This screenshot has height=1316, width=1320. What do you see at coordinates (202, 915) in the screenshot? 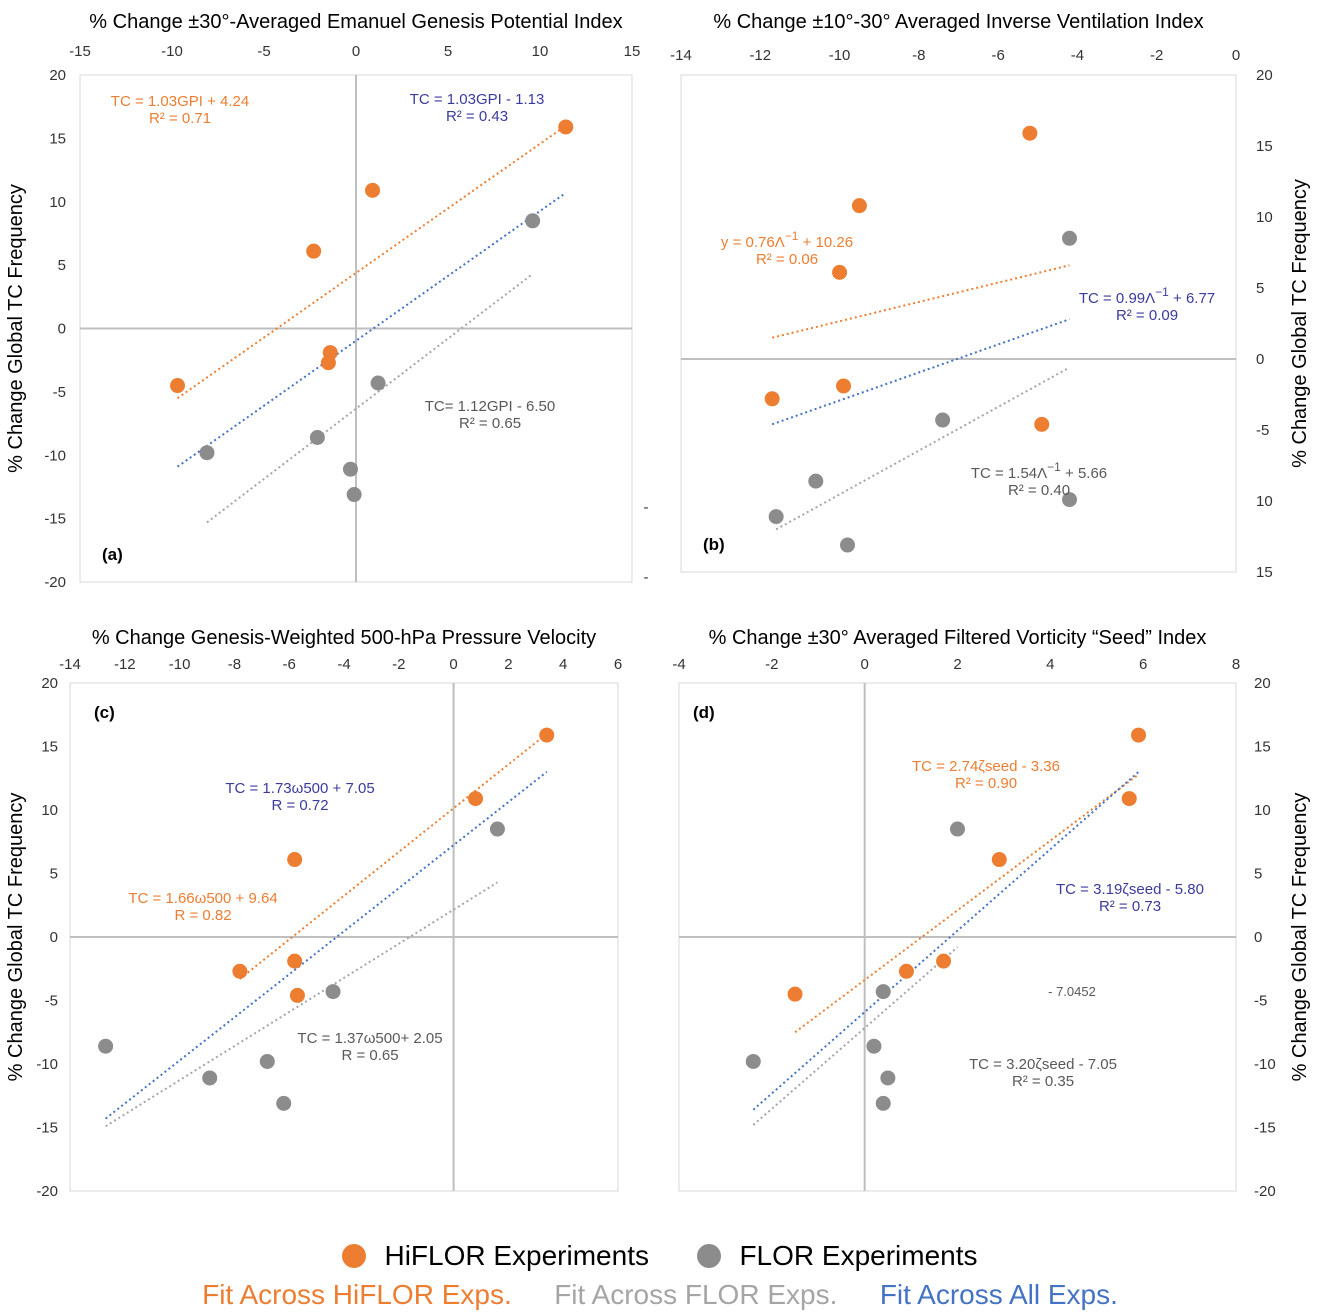
I see `r-squared-label: R = 0.82` at bounding box center [202, 915].